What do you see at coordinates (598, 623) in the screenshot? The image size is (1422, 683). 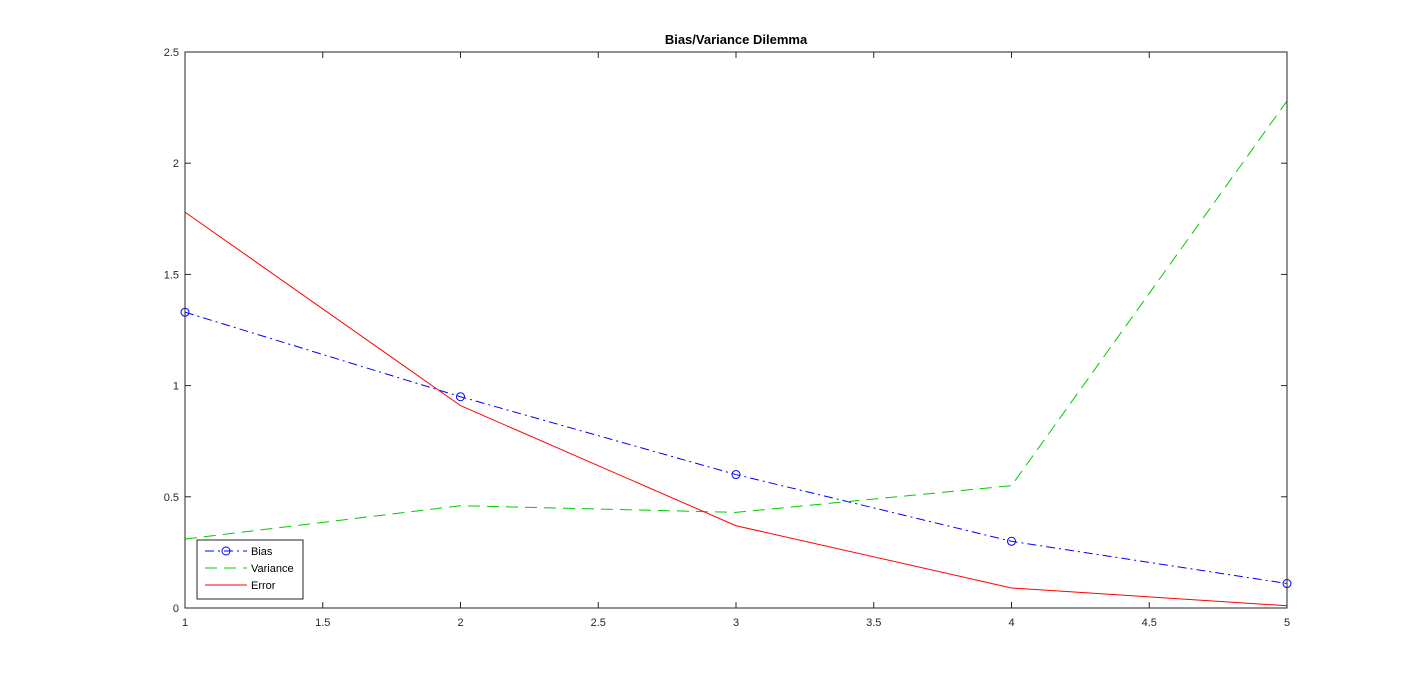 I see `x-tick-label: 2.5` at bounding box center [598, 623].